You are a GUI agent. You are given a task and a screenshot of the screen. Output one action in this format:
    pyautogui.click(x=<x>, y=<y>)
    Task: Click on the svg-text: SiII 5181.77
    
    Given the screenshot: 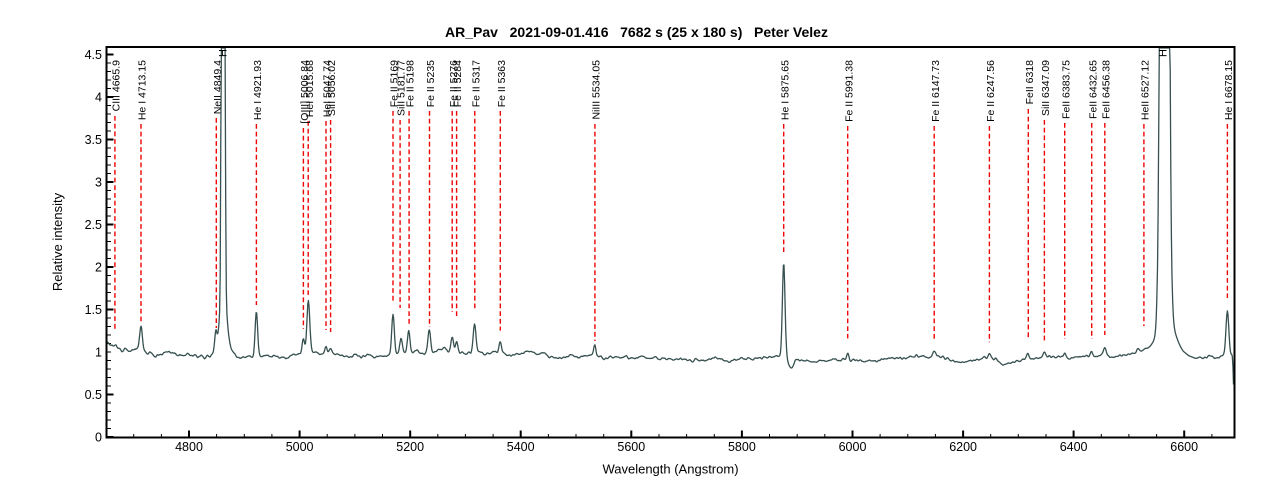 What is the action you would take?
    pyautogui.click(x=402, y=88)
    